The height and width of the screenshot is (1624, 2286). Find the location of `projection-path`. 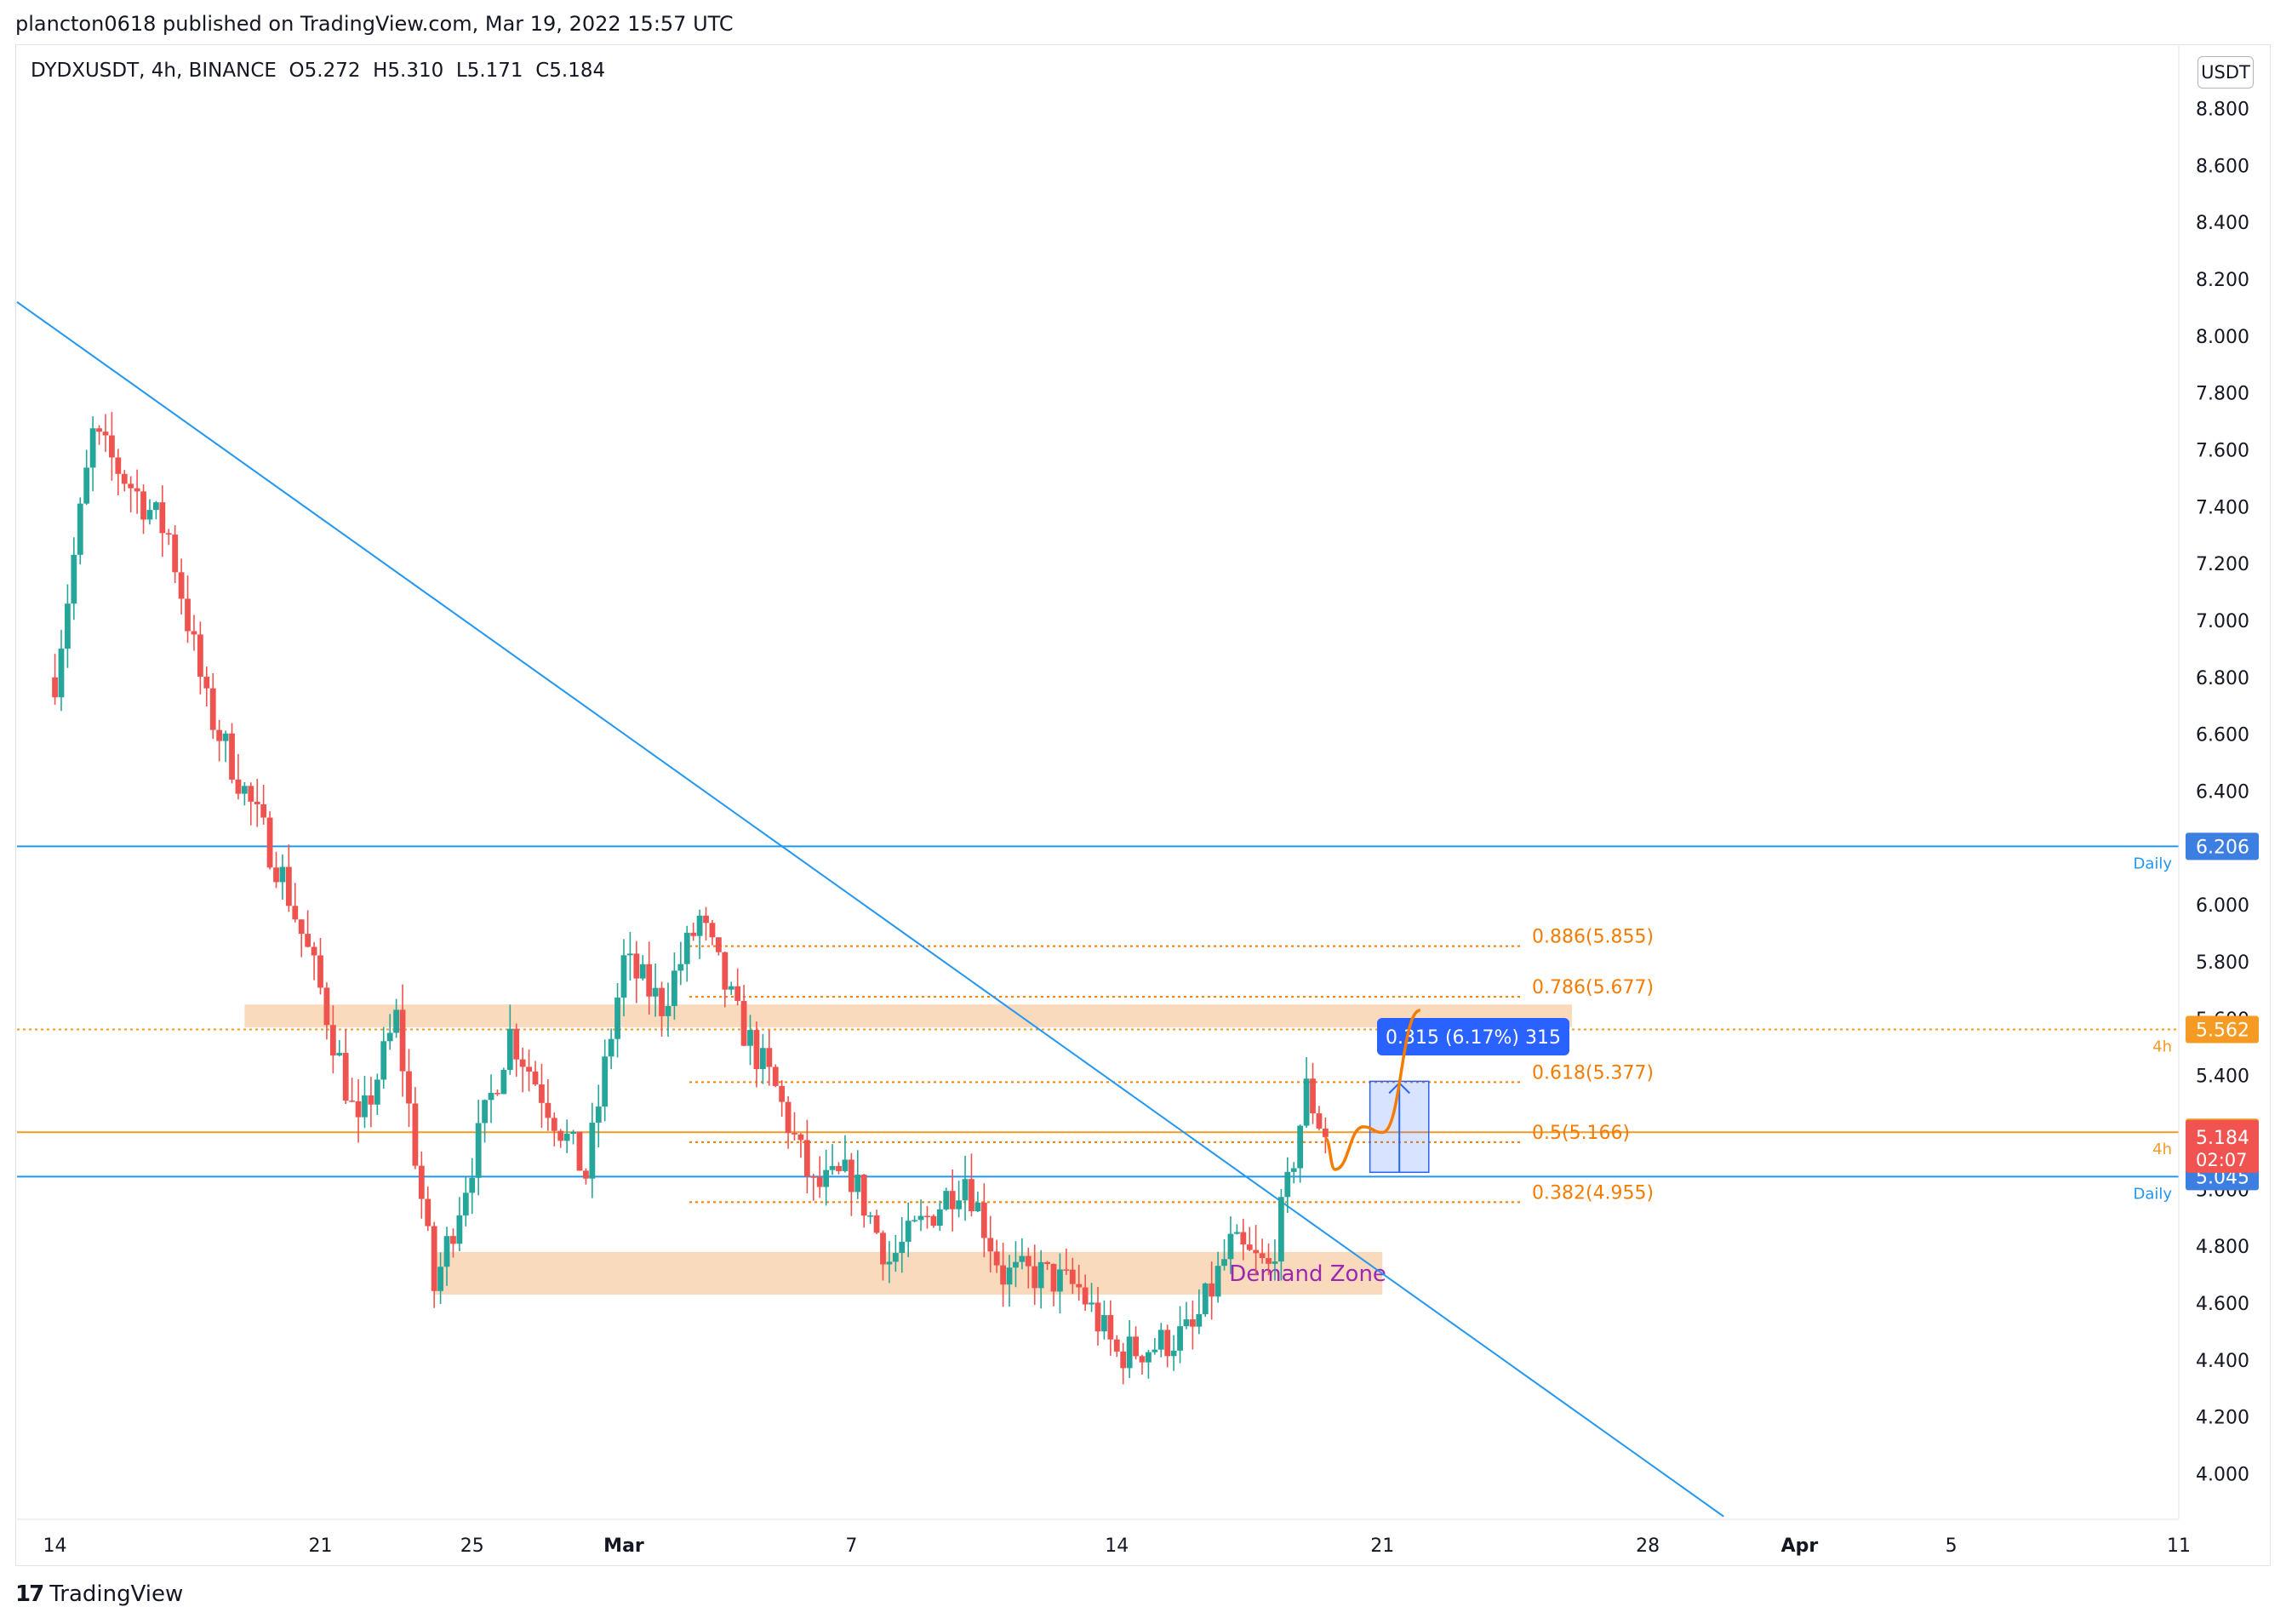

projection-path is located at coordinates (1372, 1090).